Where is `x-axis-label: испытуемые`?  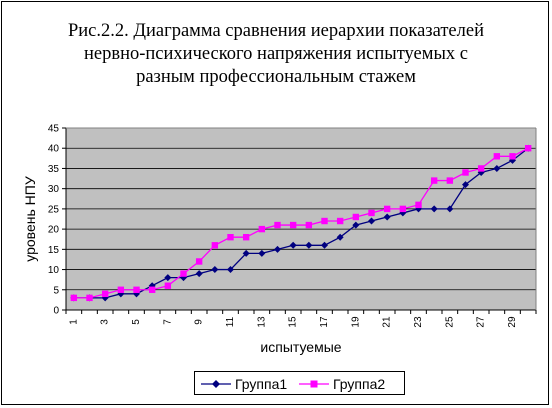
x-axis-label: испытуемые is located at coordinates (300, 347).